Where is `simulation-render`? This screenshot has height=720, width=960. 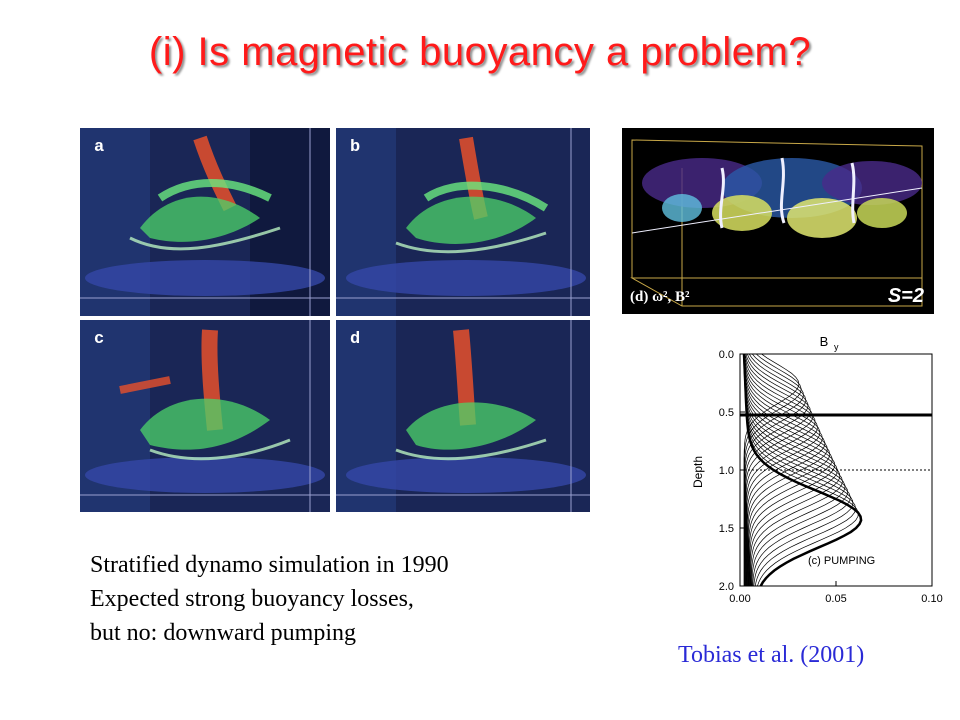
simulation-render is located at coordinates (778, 221).